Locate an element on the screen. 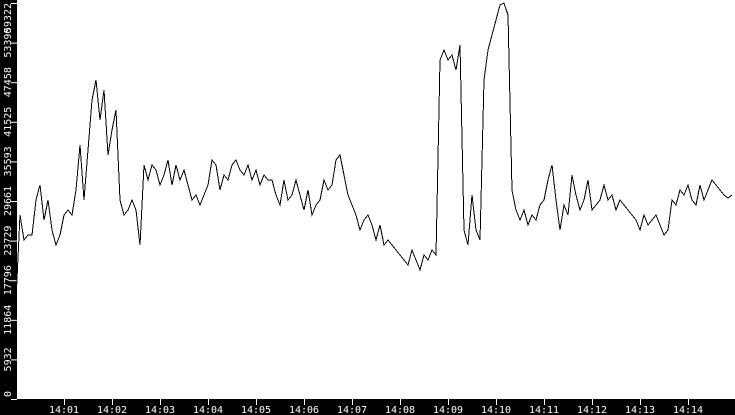 The height and width of the screenshot is (415, 735). x-tick-label: 14:14 is located at coordinates (688, 410).